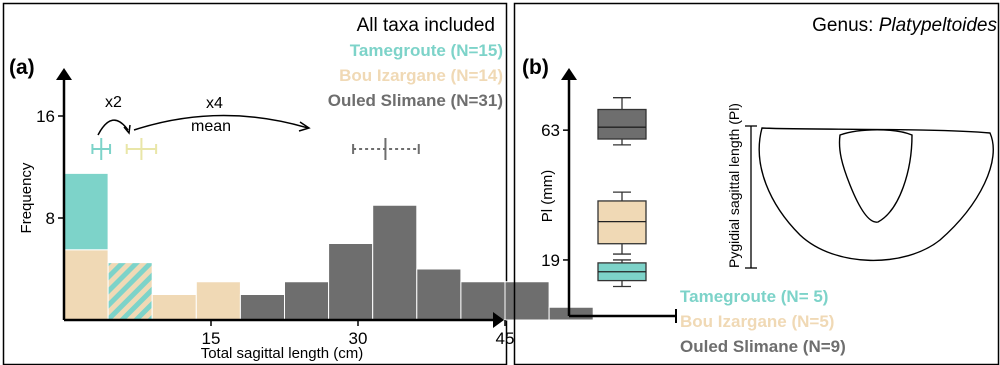 Image resolution: width=1000 pixels, height=365 pixels. What do you see at coordinates (113, 102) in the screenshot?
I see `annotation-x2: x2` at bounding box center [113, 102].